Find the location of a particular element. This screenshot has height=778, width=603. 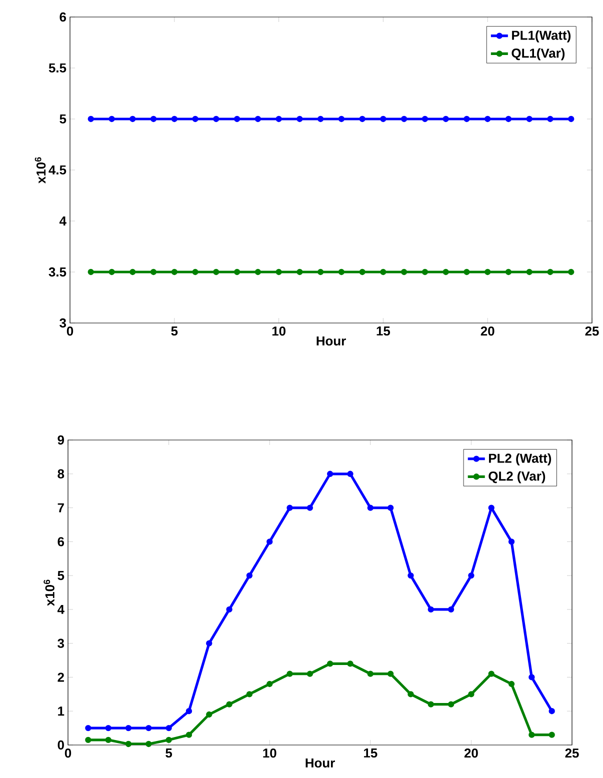

y-tick-label: 1 is located at coordinates (61, 711).